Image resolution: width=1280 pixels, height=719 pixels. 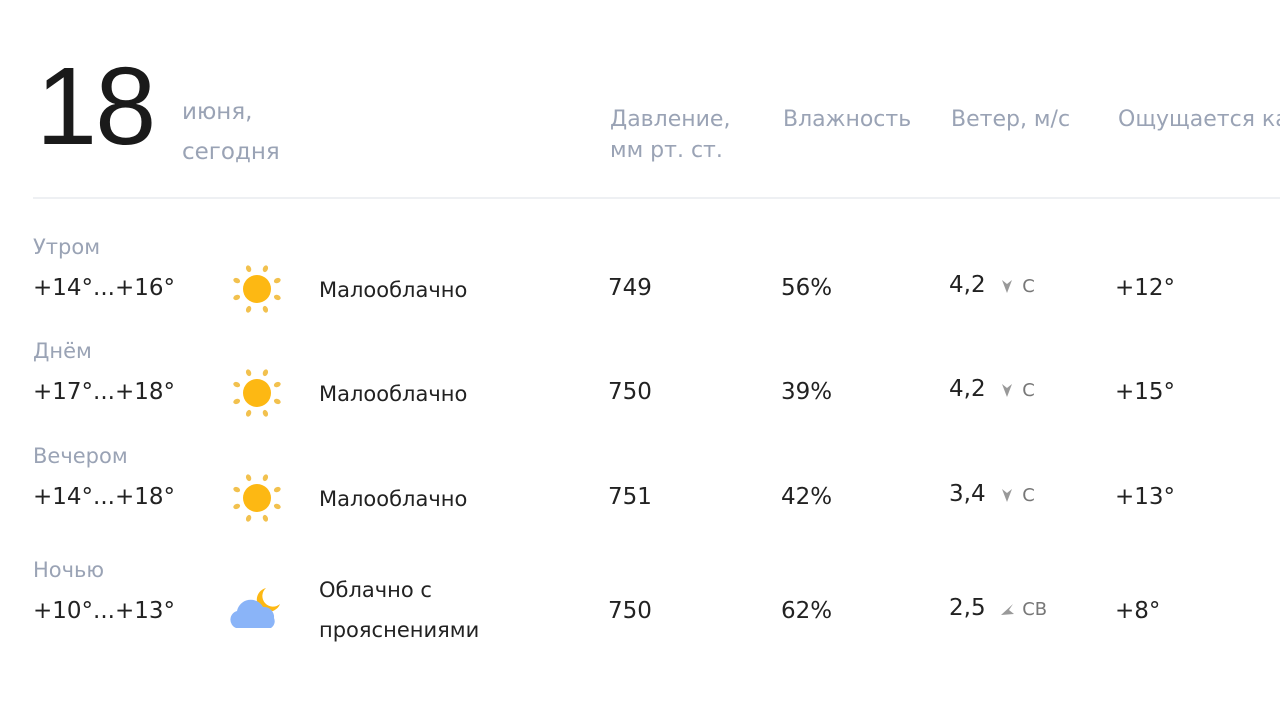 What do you see at coordinates (807, 611) in the screenshot?
I see `humidity-value: 62%` at bounding box center [807, 611].